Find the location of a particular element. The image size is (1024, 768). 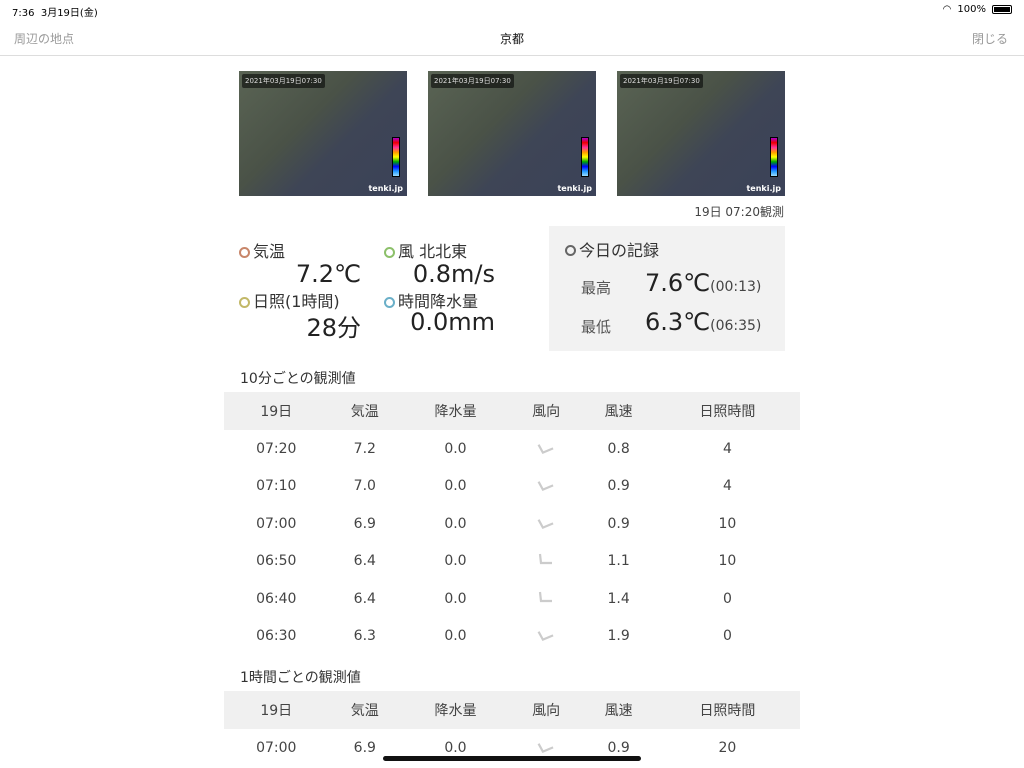

temp-cell: 7.2 is located at coordinates (364, 448).